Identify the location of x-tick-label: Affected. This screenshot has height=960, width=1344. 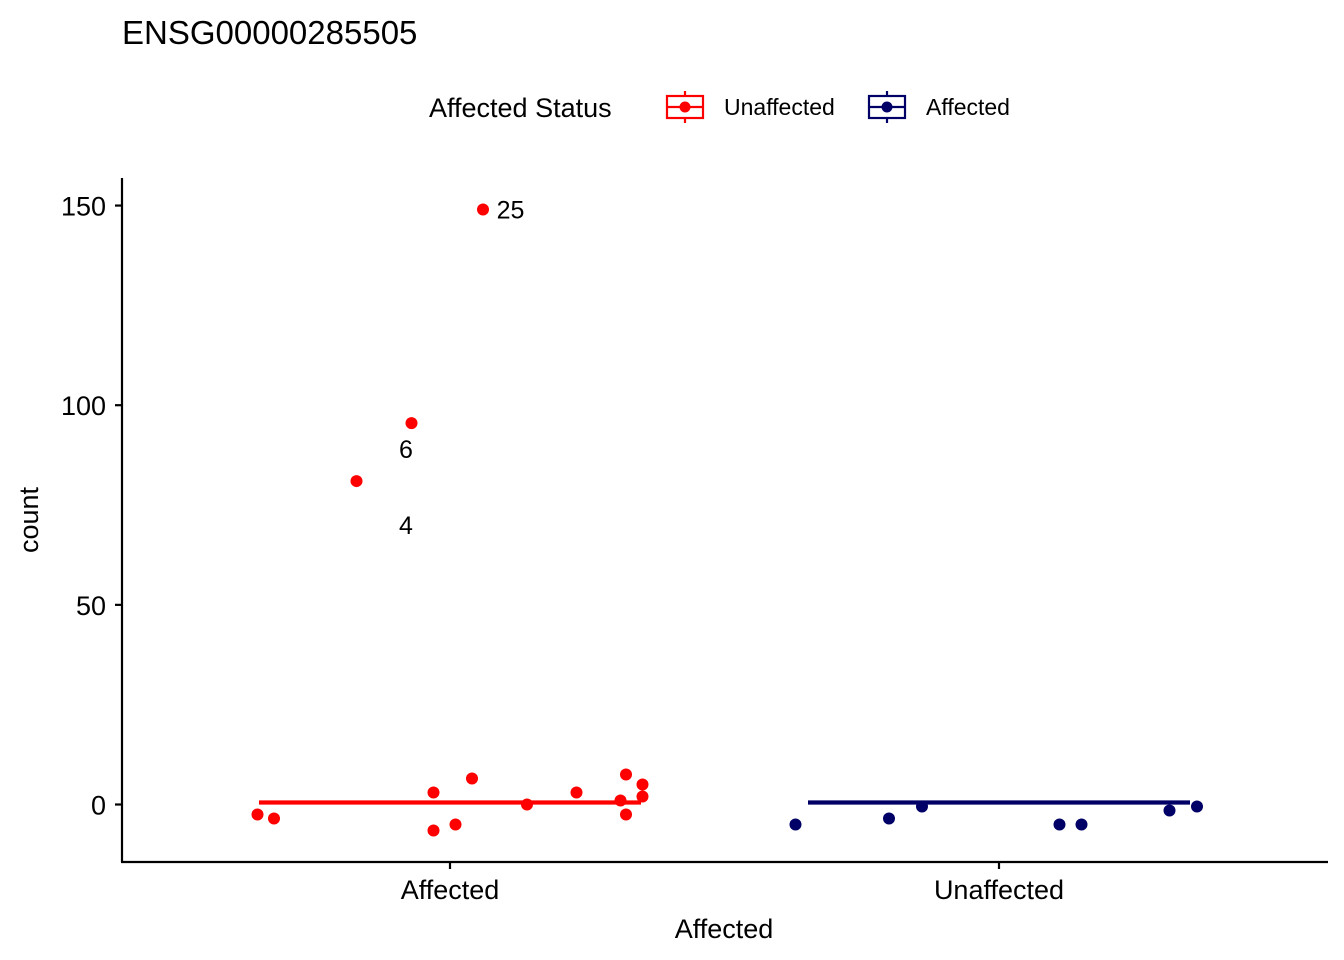
(450, 890).